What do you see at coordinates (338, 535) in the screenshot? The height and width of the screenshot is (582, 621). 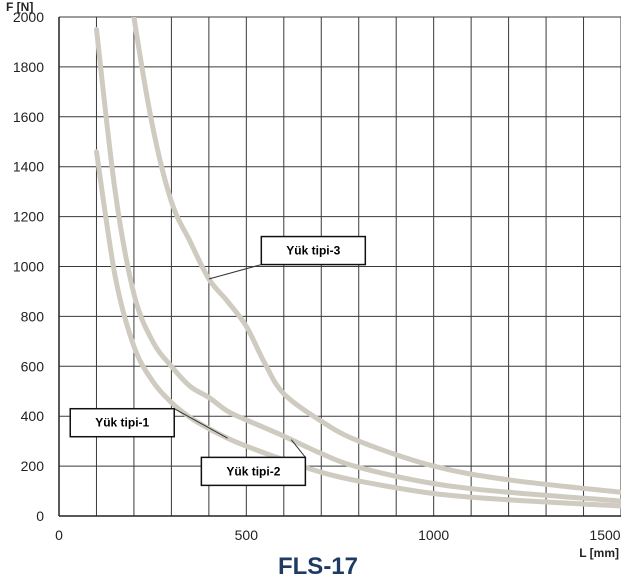 I see `x-axis-ticks: 0 500 1000 1500` at bounding box center [338, 535].